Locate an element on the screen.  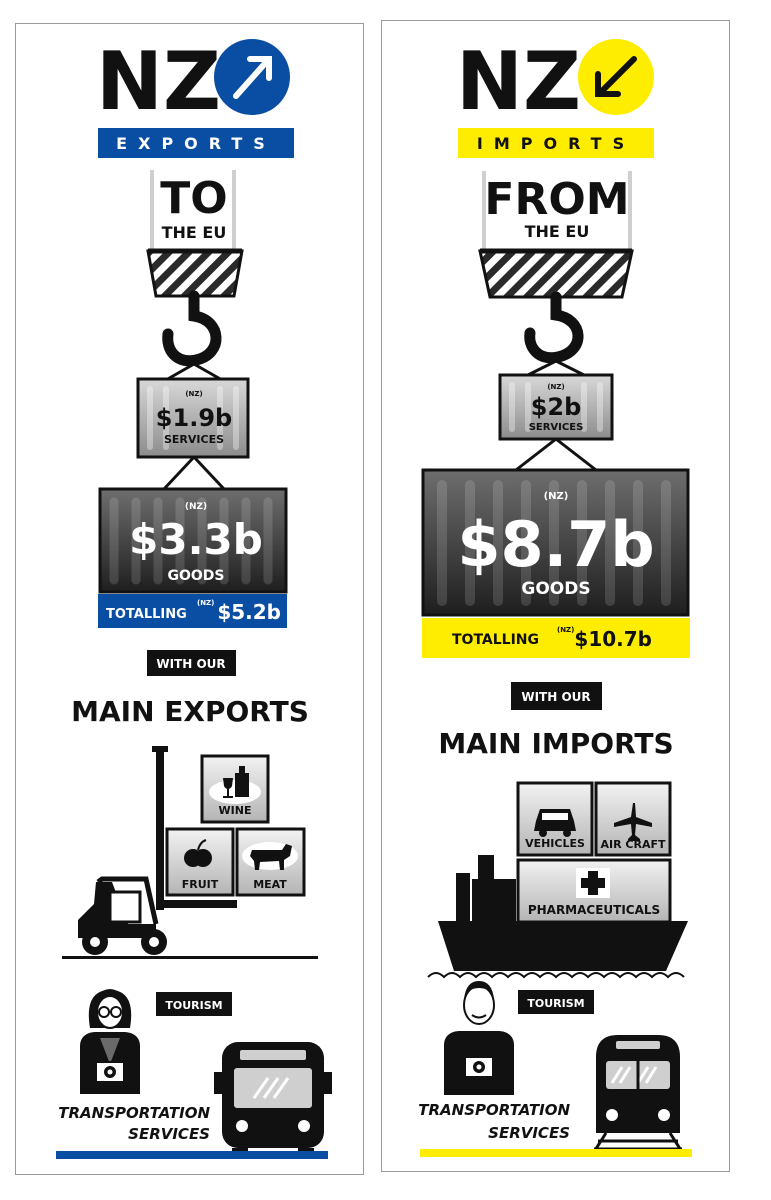
services-container is located at coordinates (193, 418).